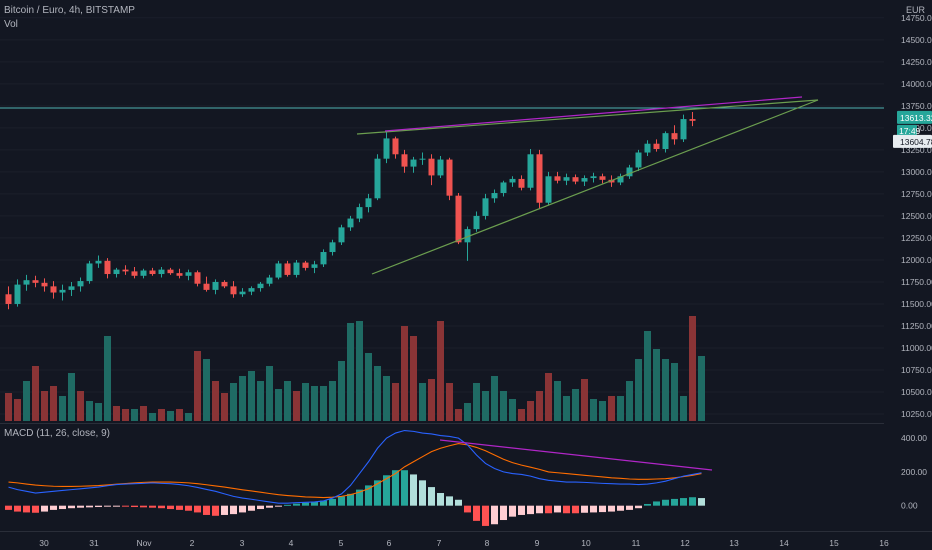  Describe the element at coordinates (57, 433) in the screenshot. I see `macd-legend: MACD (11, 26, close, 9)` at that location.